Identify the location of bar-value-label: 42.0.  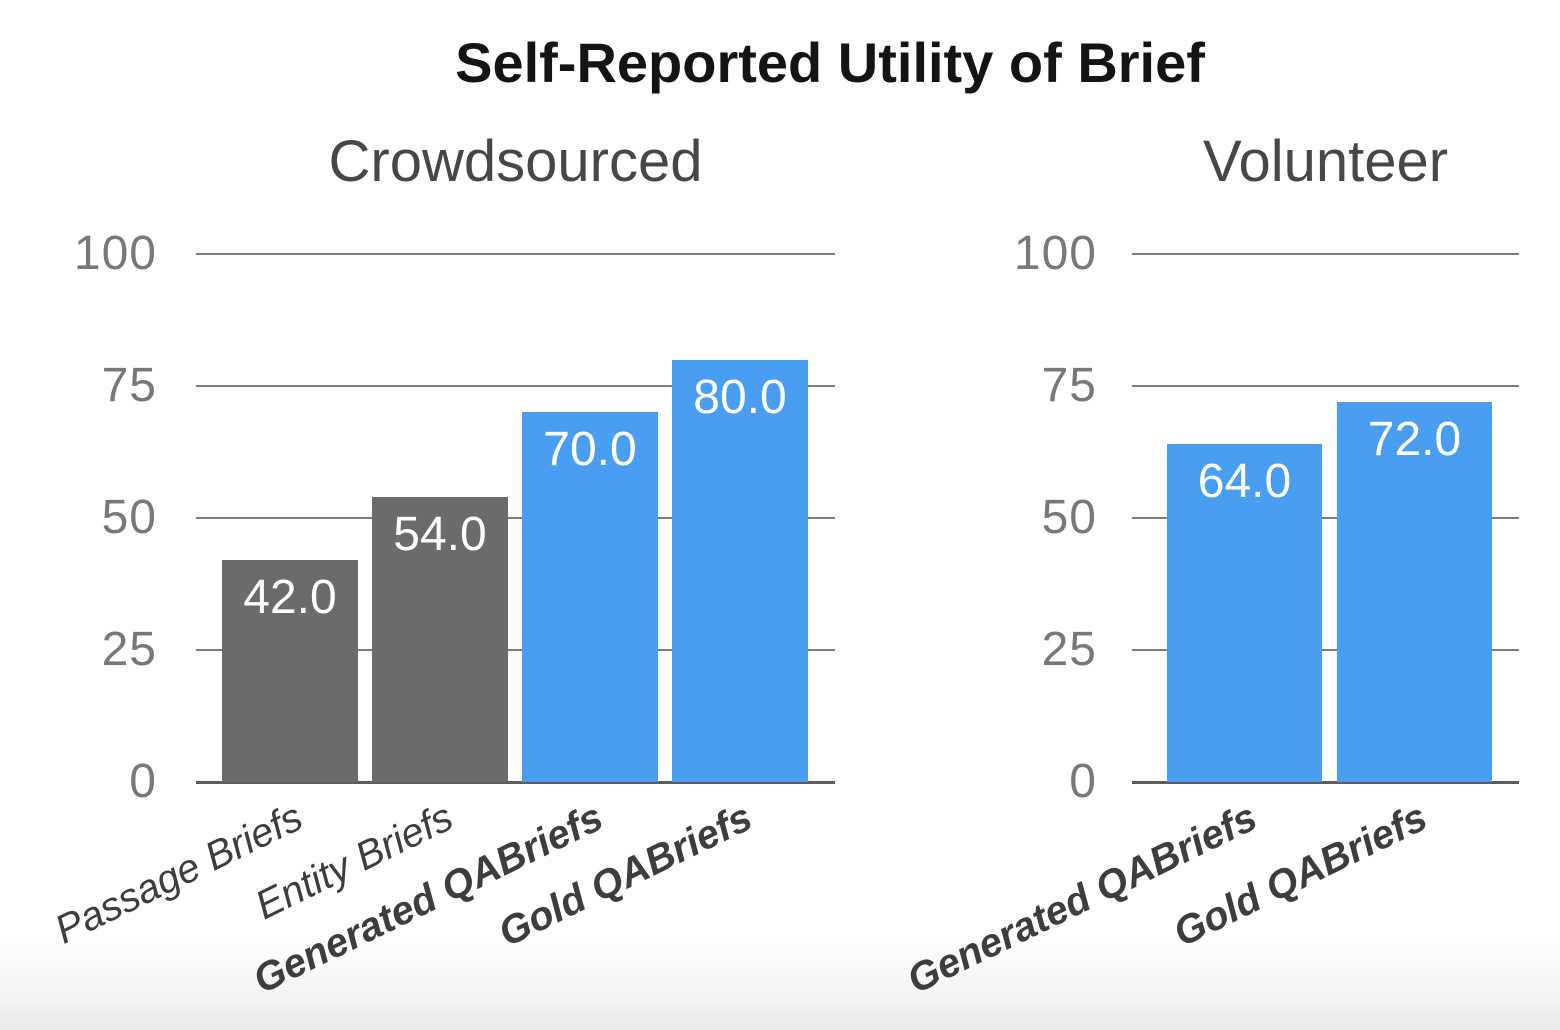
(290, 598).